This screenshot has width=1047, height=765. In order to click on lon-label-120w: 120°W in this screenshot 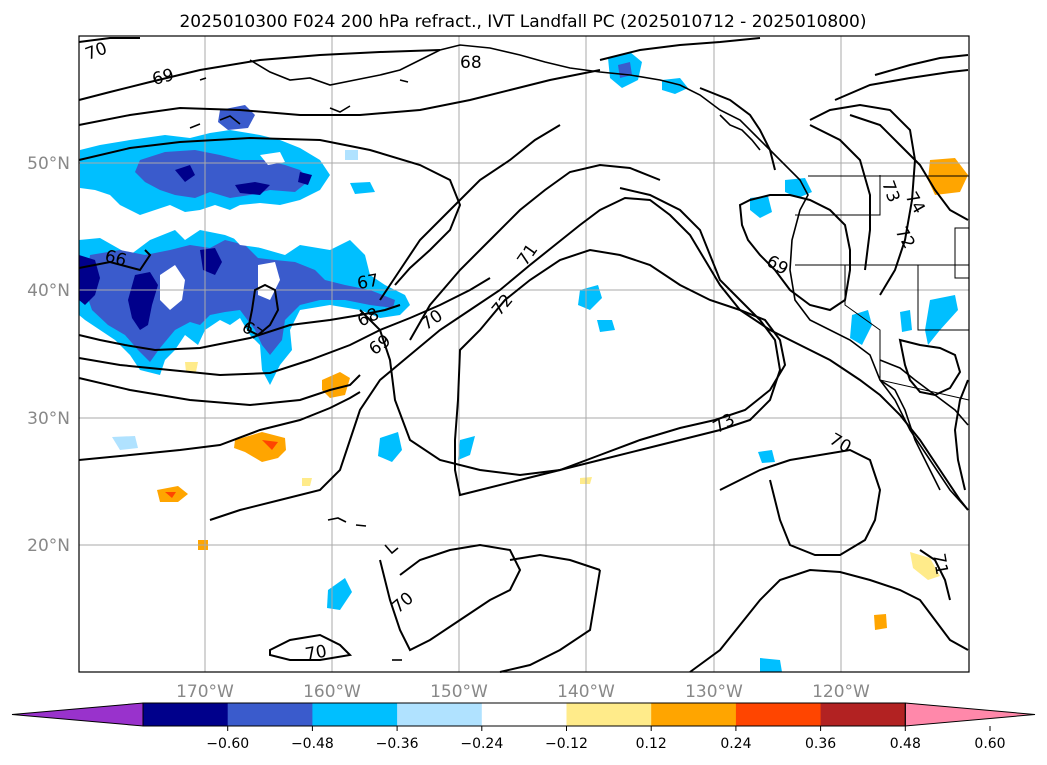, I will do `click(841, 692)`.